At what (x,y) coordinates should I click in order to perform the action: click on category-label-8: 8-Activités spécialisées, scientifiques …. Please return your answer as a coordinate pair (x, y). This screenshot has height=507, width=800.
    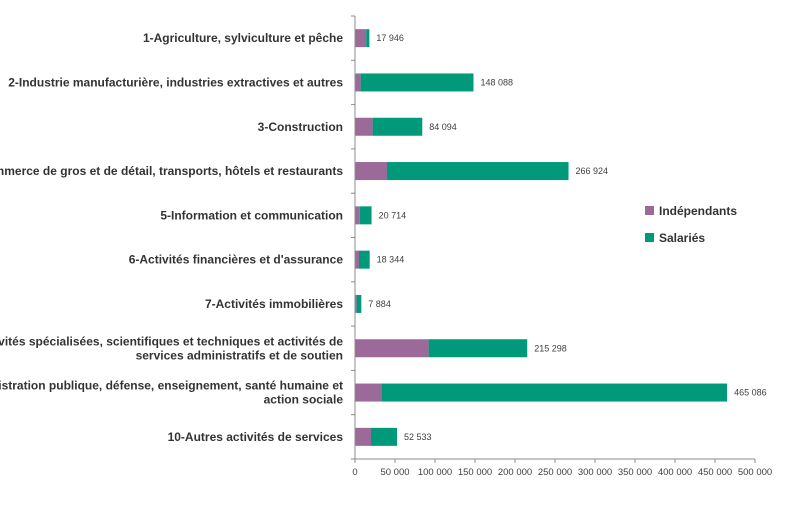
    Looking at the image, I should click on (171, 348).